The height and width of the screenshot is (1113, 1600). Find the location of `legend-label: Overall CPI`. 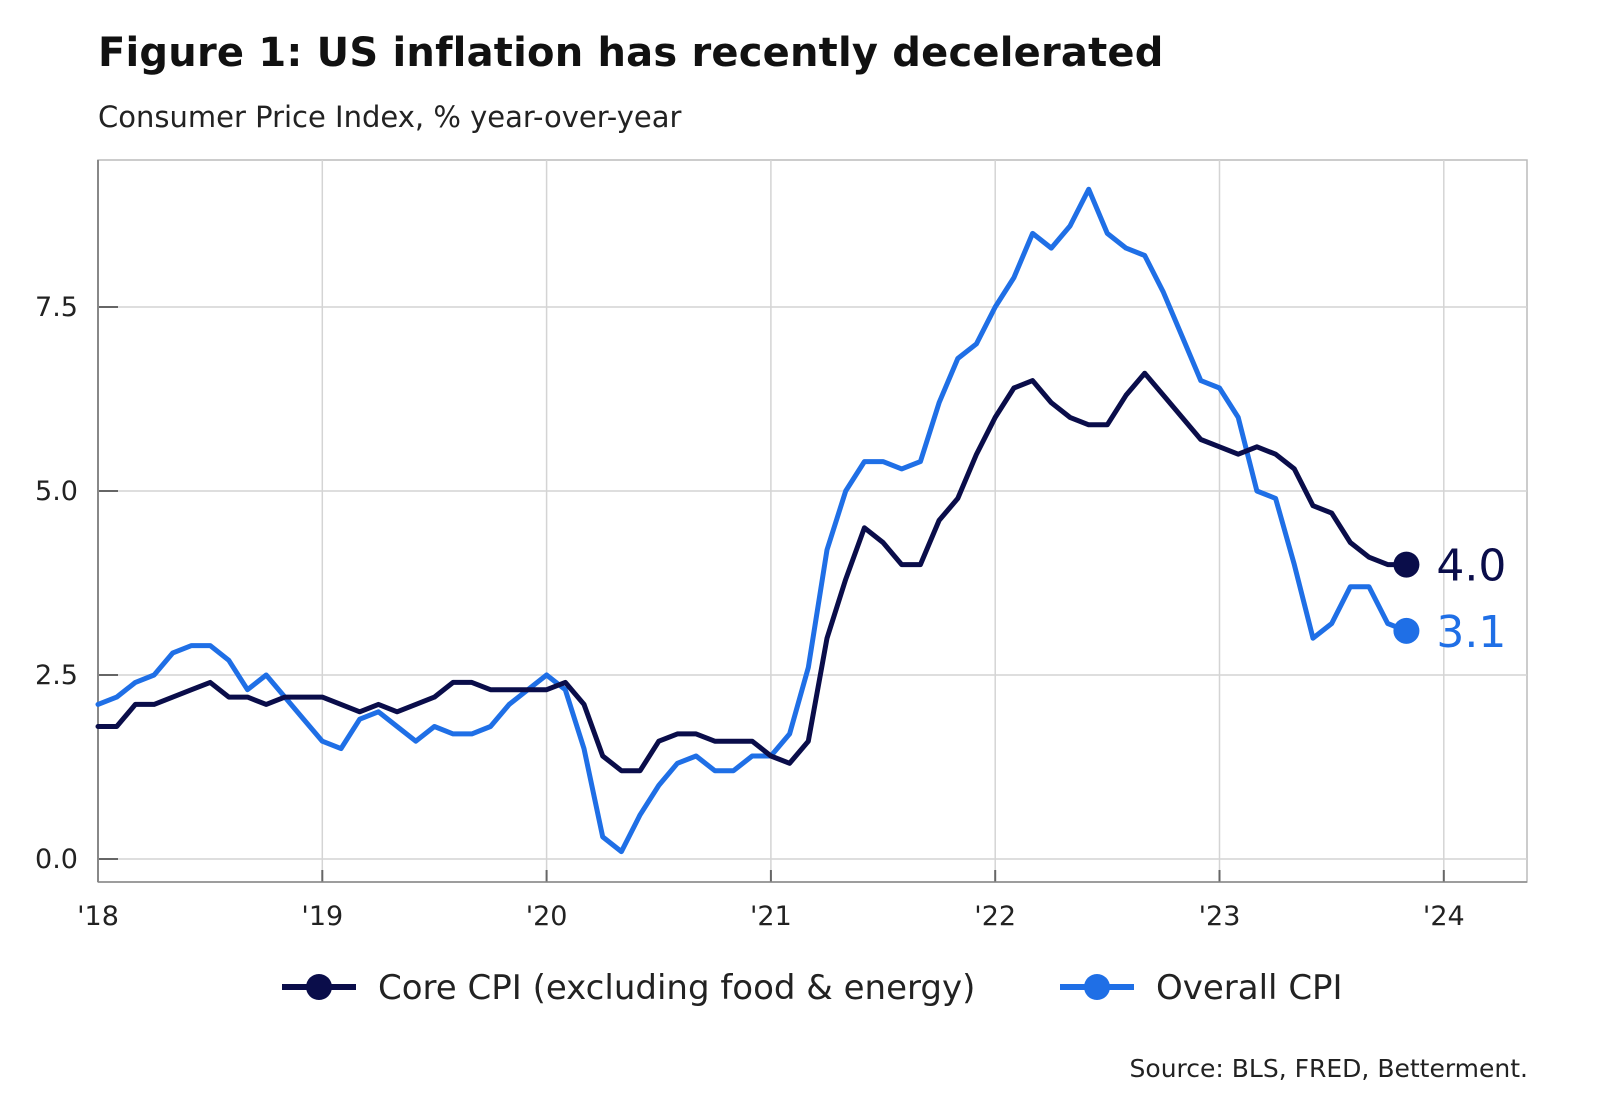

legend-label: Overall CPI is located at coordinates (1249, 988).